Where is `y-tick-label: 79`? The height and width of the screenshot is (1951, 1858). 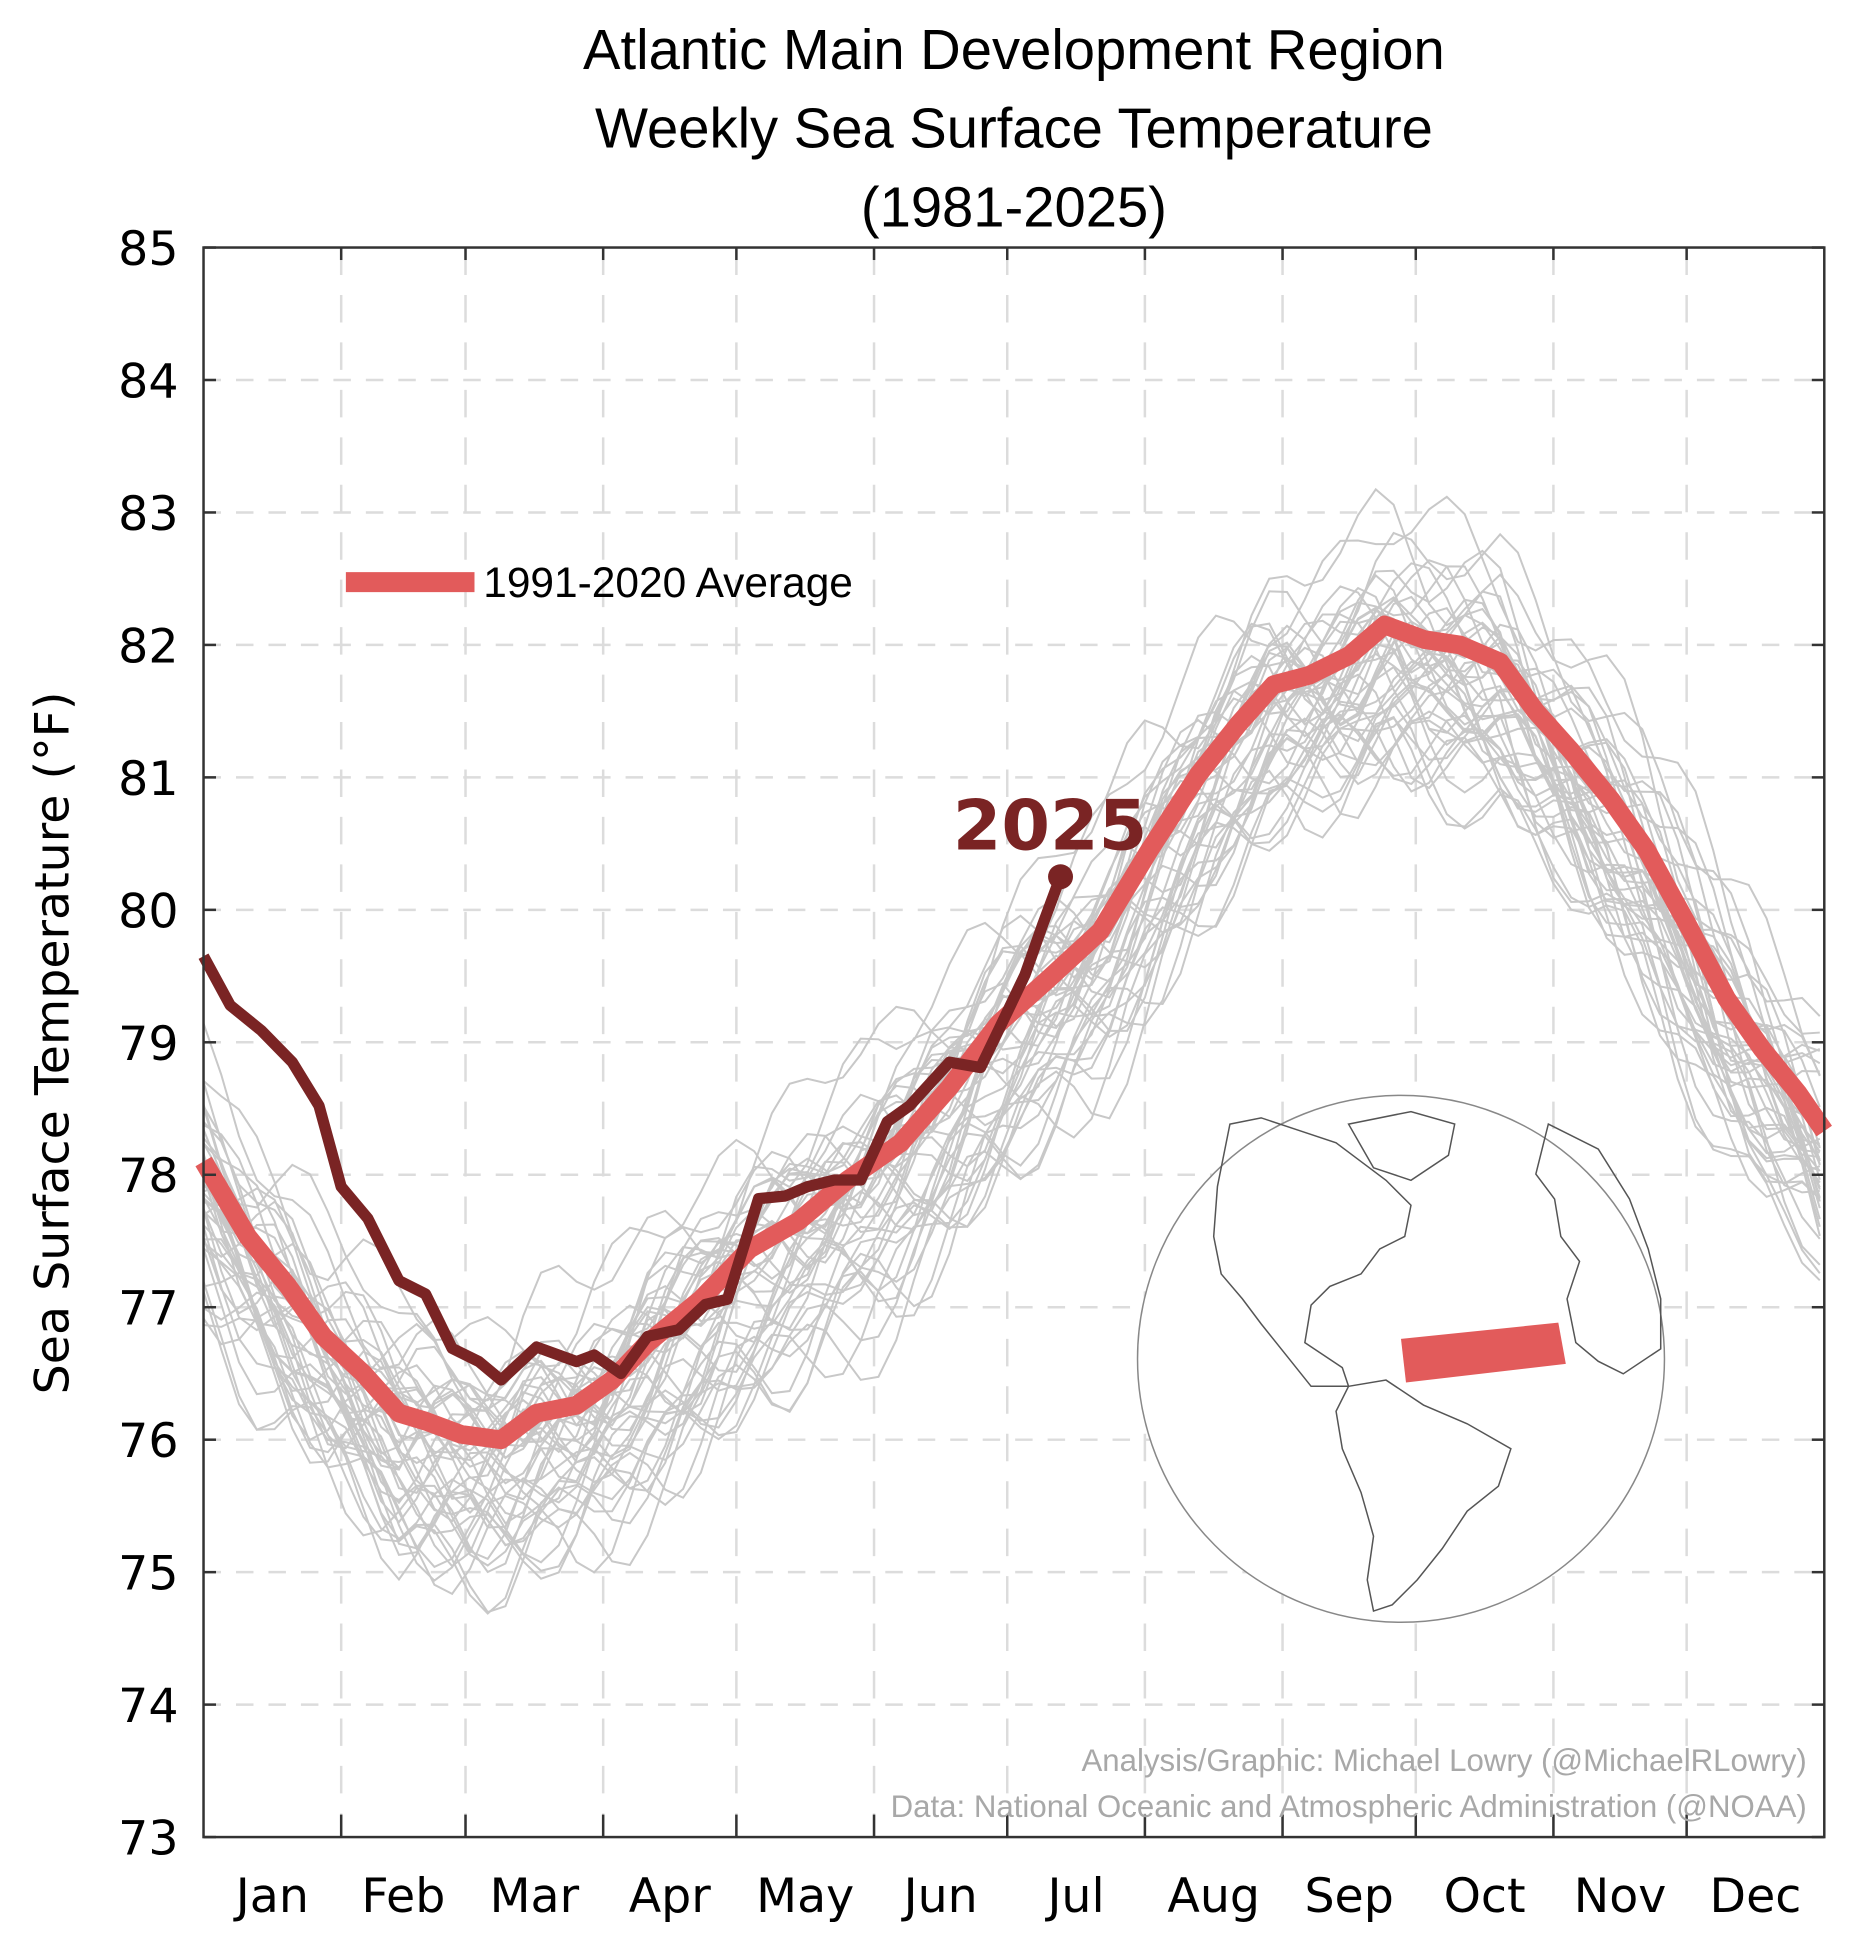
y-tick-label: 79 is located at coordinates (148, 1044).